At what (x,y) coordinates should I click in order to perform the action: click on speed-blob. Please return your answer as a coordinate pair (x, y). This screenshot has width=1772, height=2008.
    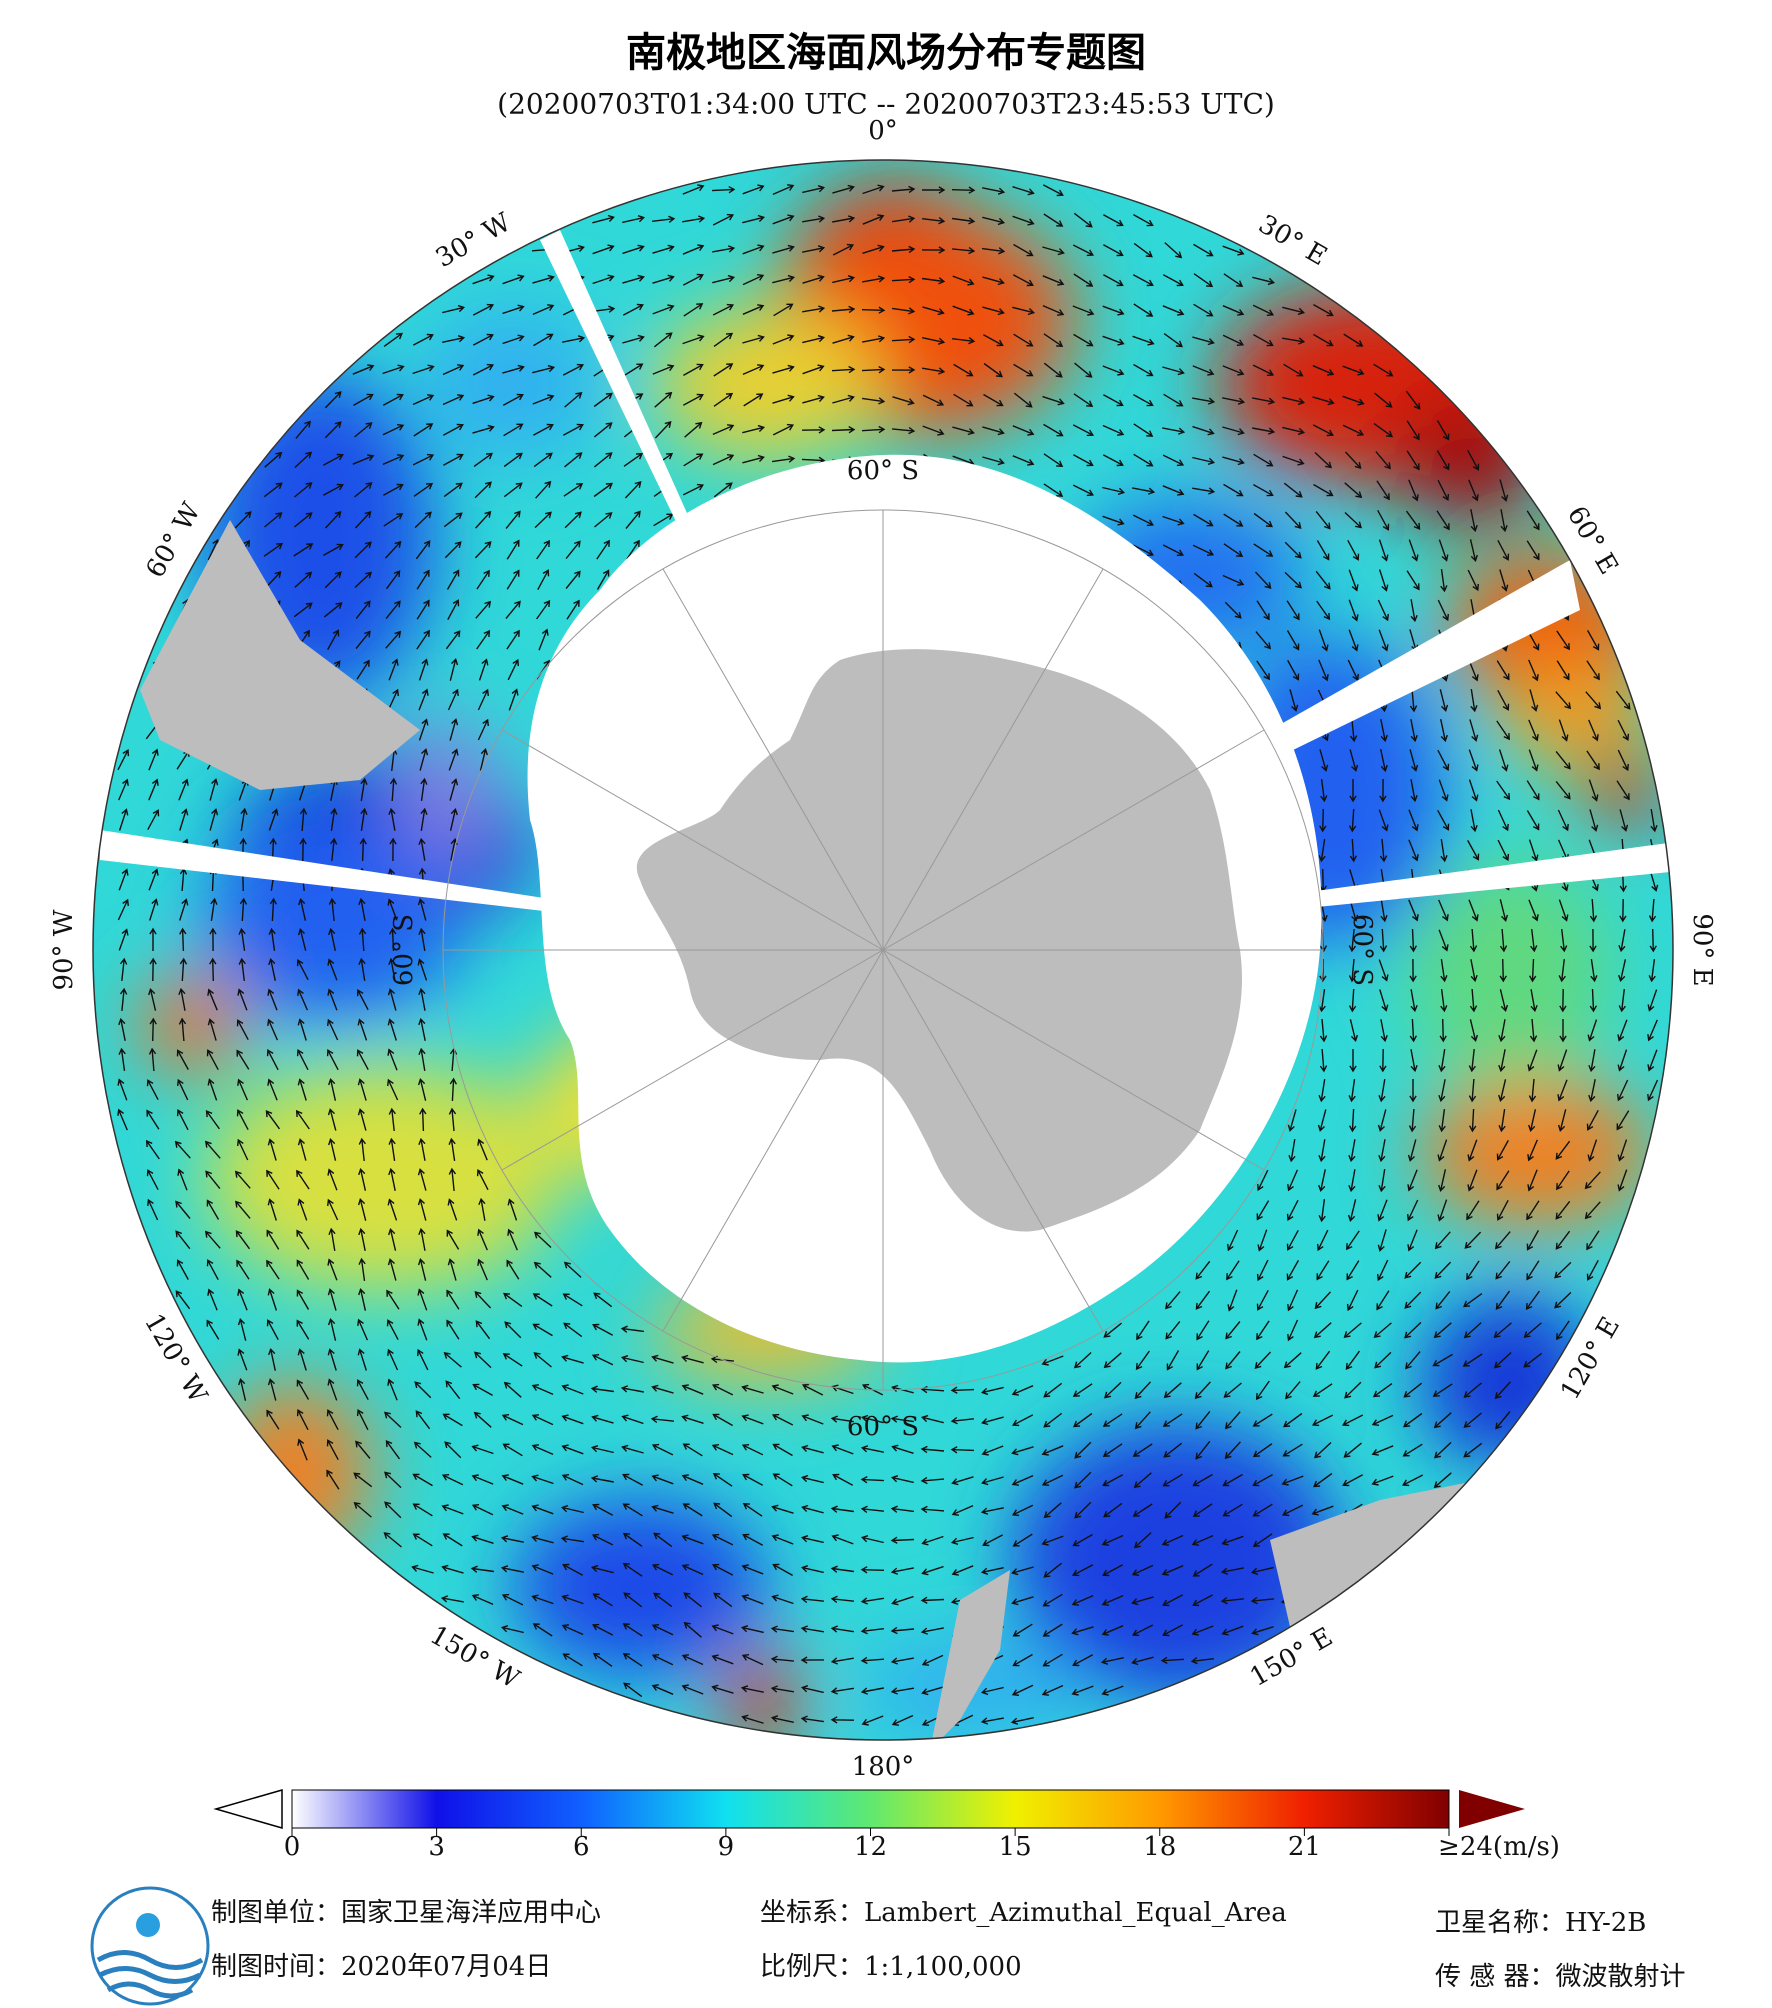
    Looking at the image, I should click on (192, 1024).